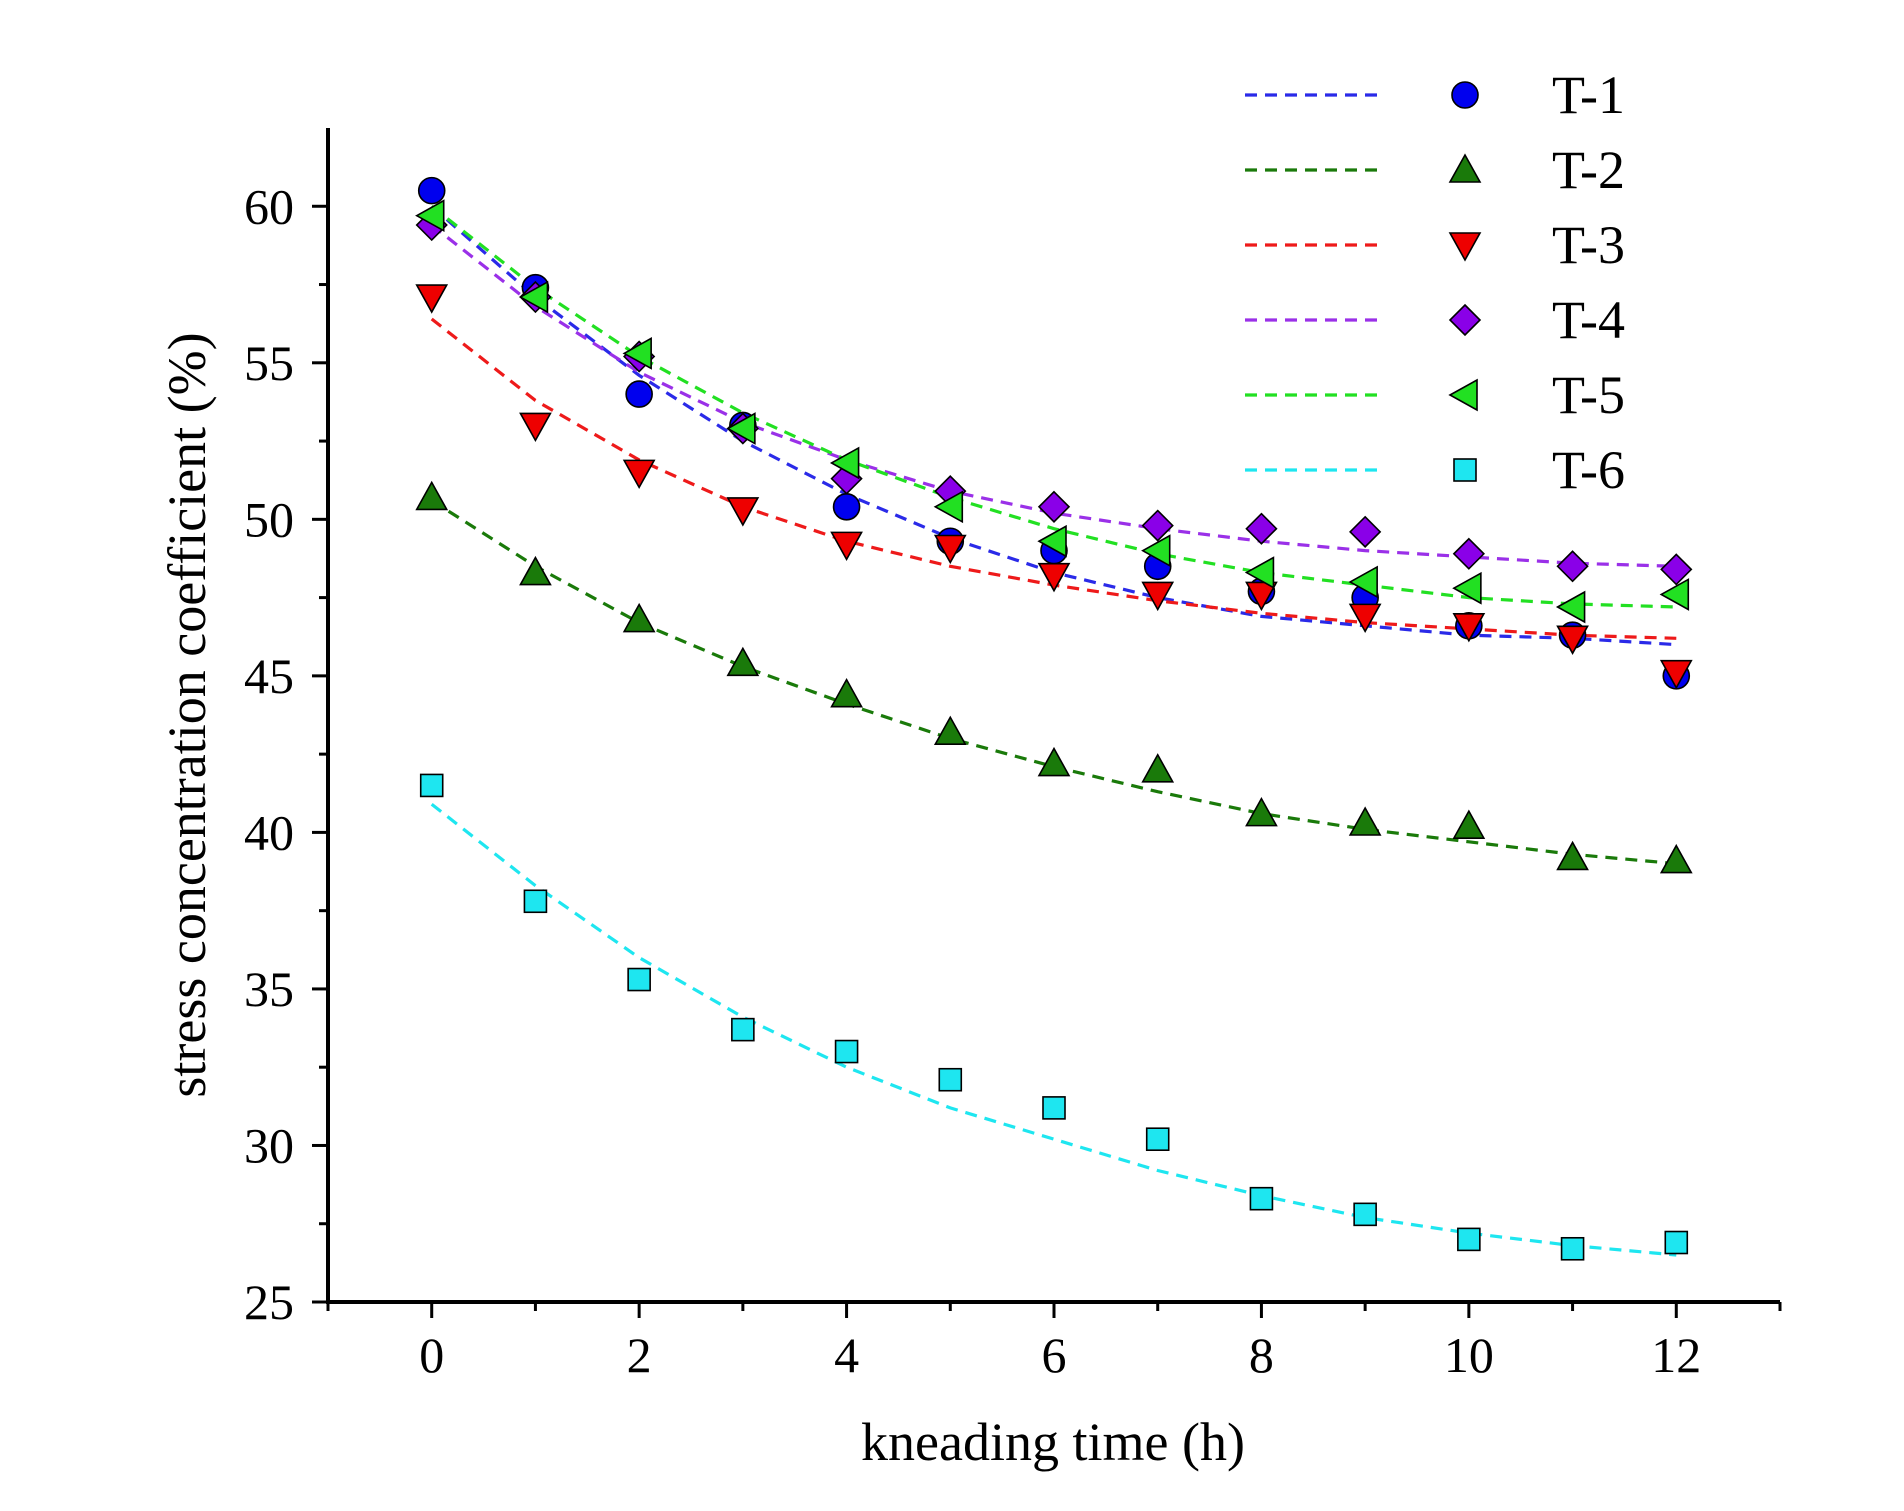 Image resolution: width=1904 pixels, height=1511 pixels. I want to click on y-tick-label: 25, so click(269, 1302).